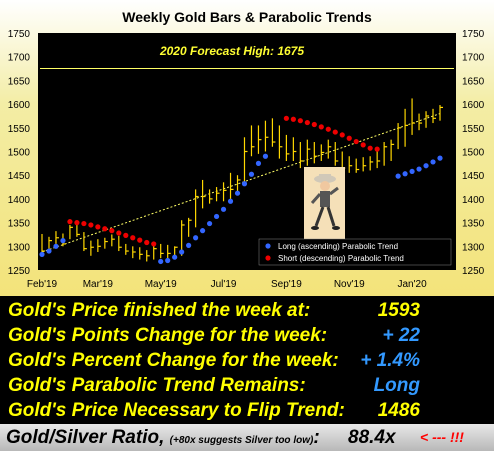 The image size is (494, 451). I want to click on y-tick-right: 1250, so click(473, 271).